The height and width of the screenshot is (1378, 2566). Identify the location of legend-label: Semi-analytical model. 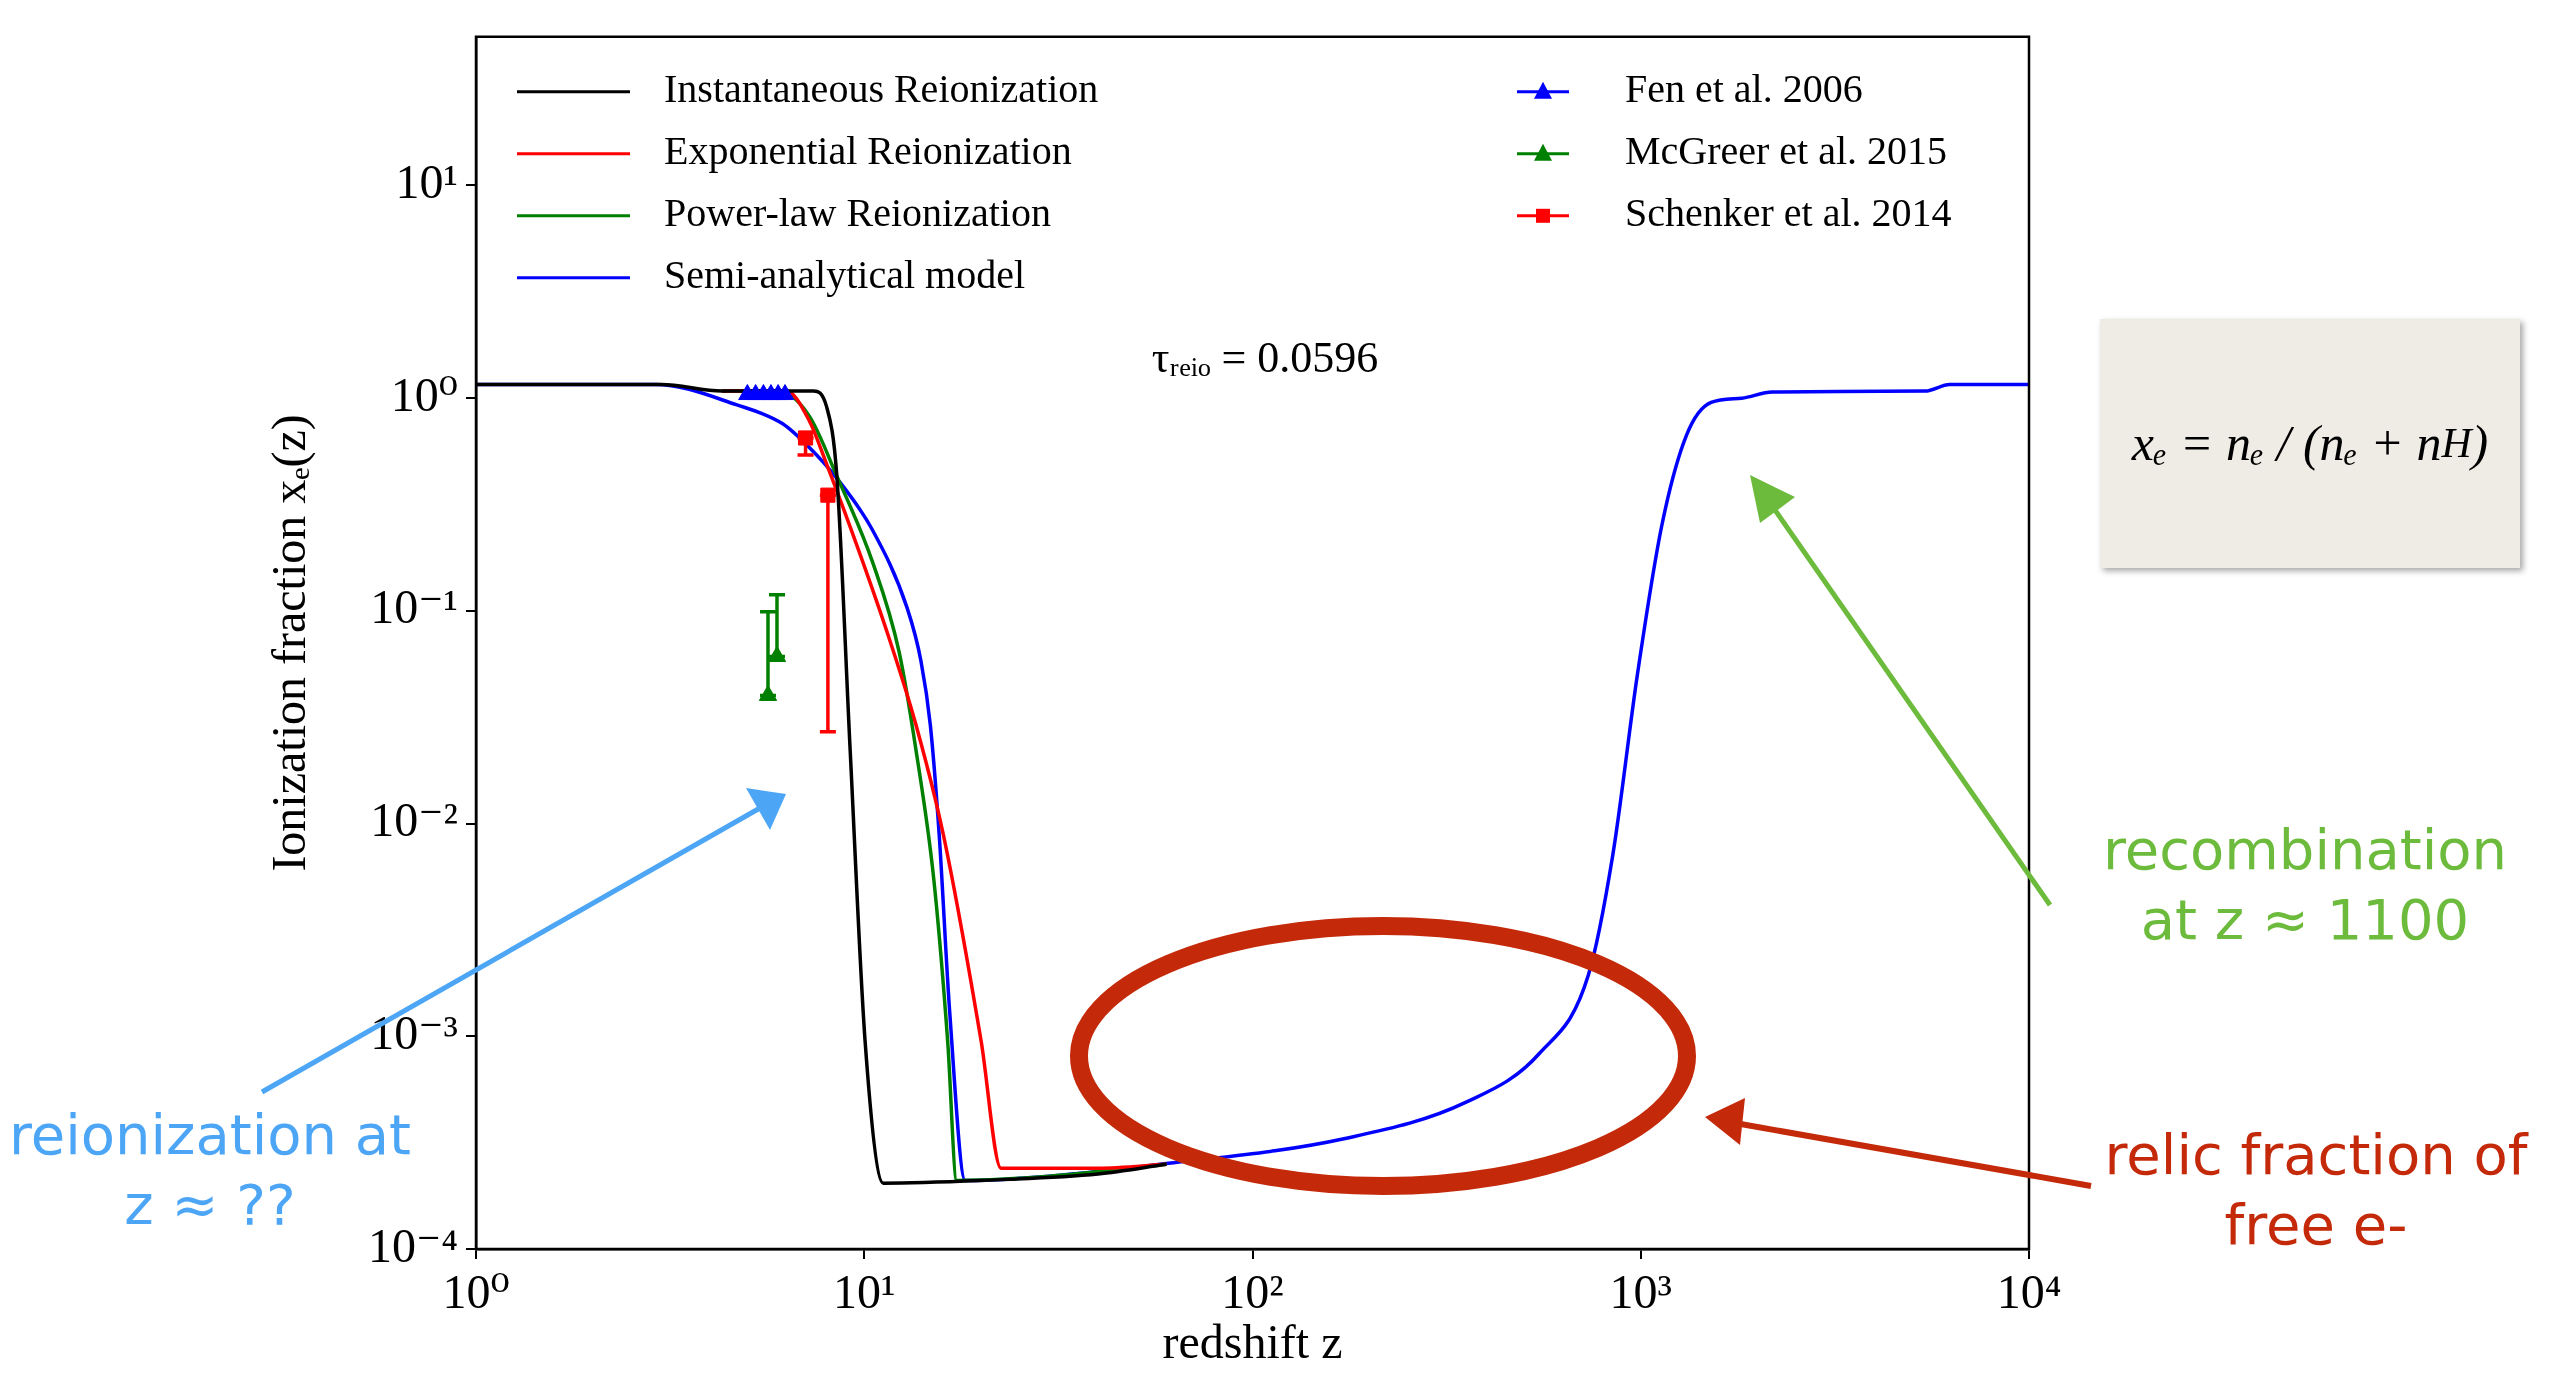
(844, 275).